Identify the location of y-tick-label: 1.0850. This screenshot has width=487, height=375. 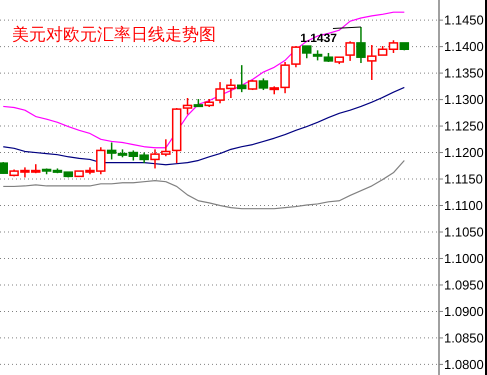
(464, 338).